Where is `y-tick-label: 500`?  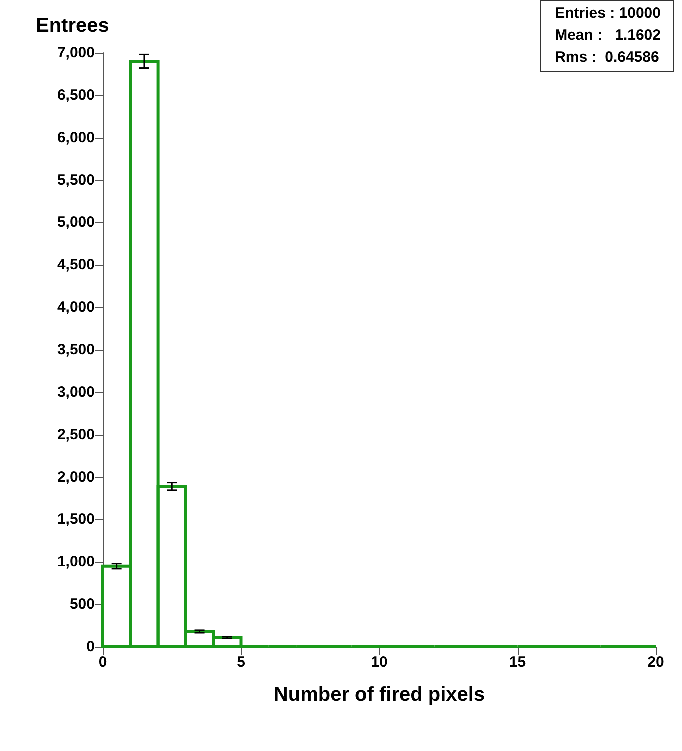
y-tick-label: 500 is located at coordinates (82, 605).